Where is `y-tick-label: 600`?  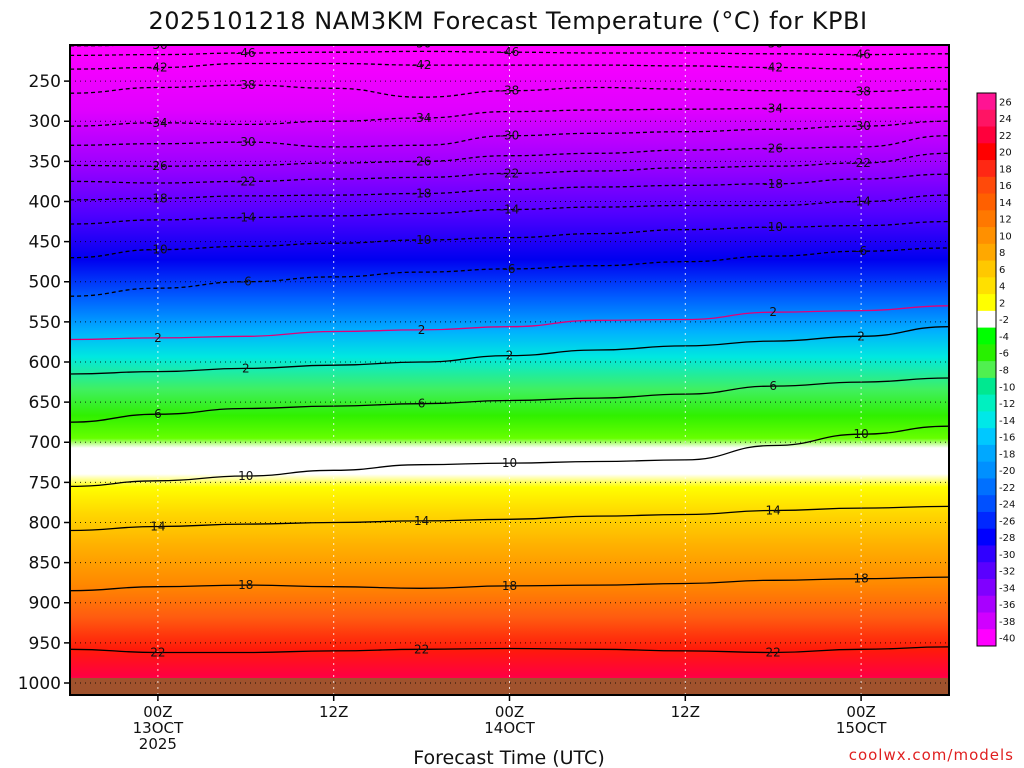 y-tick-label: 600 is located at coordinates (45, 363).